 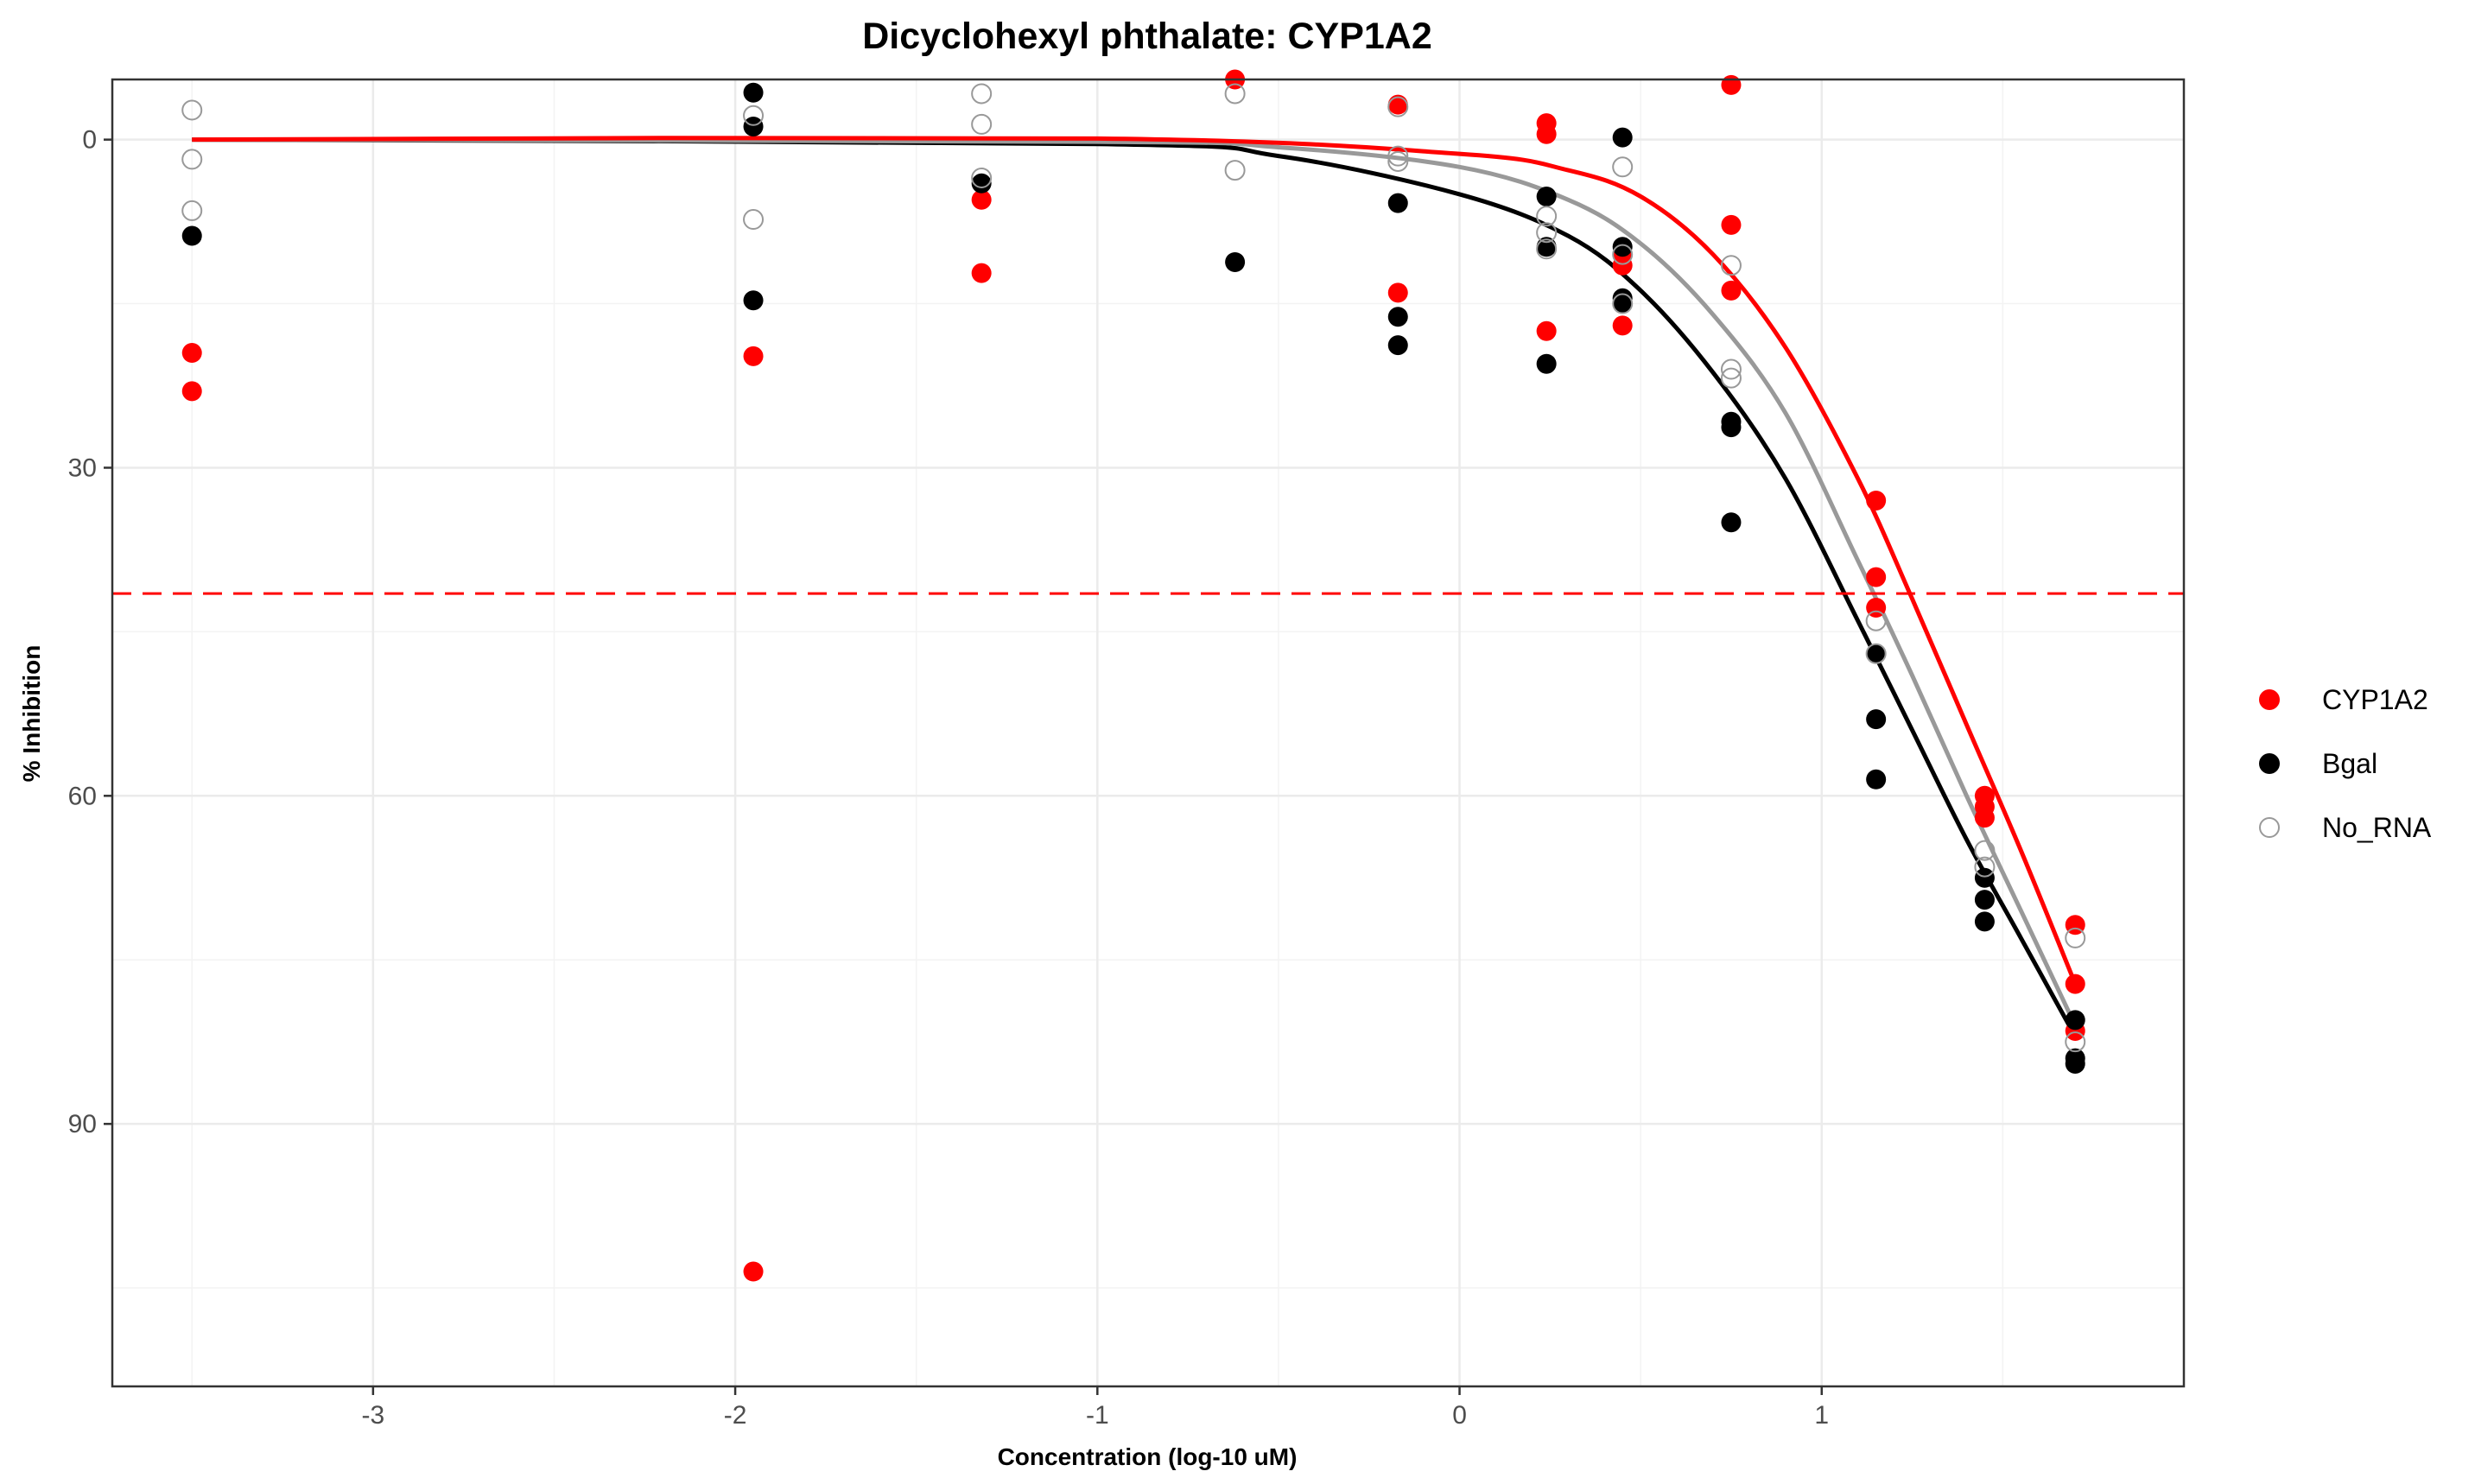 I want to click on x-tick-label: -2, so click(x=735, y=1415).